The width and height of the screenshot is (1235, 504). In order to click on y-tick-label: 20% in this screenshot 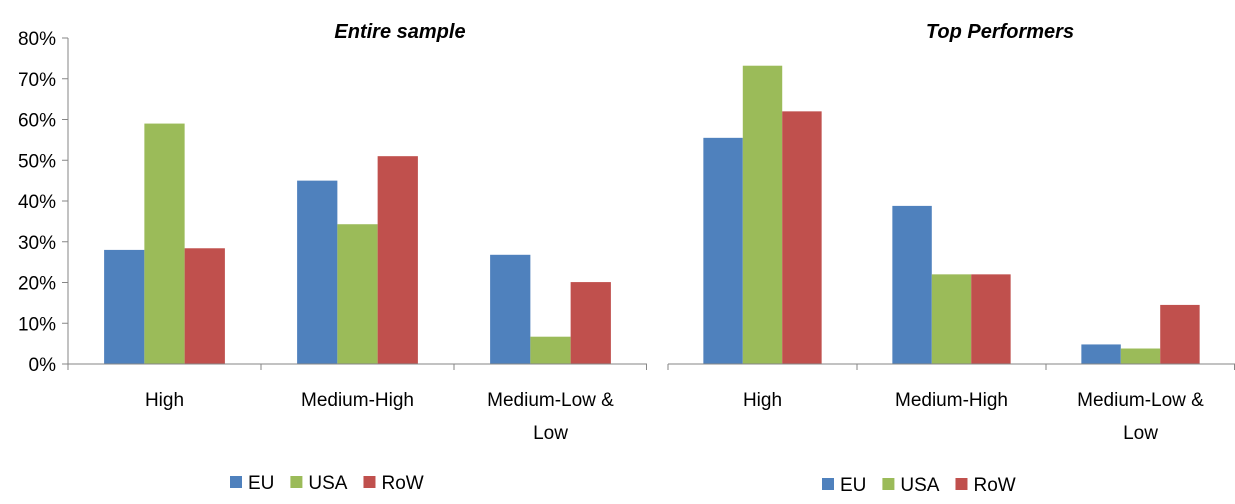, I will do `click(37, 284)`.